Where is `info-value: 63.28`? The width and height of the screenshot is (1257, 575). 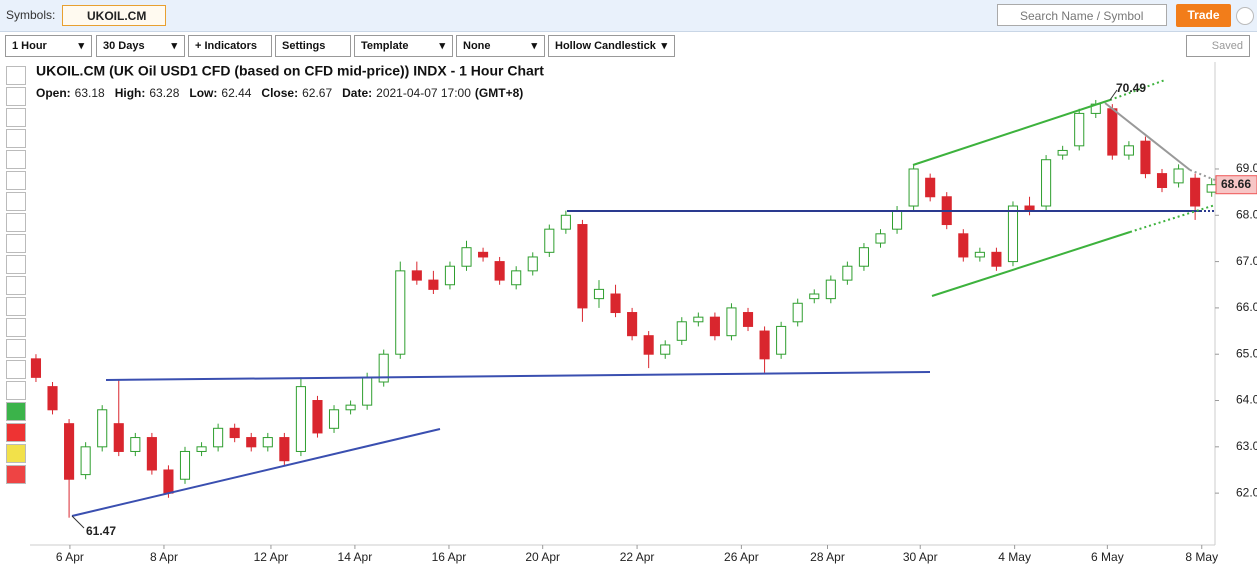 info-value: 63.28 is located at coordinates (164, 93).